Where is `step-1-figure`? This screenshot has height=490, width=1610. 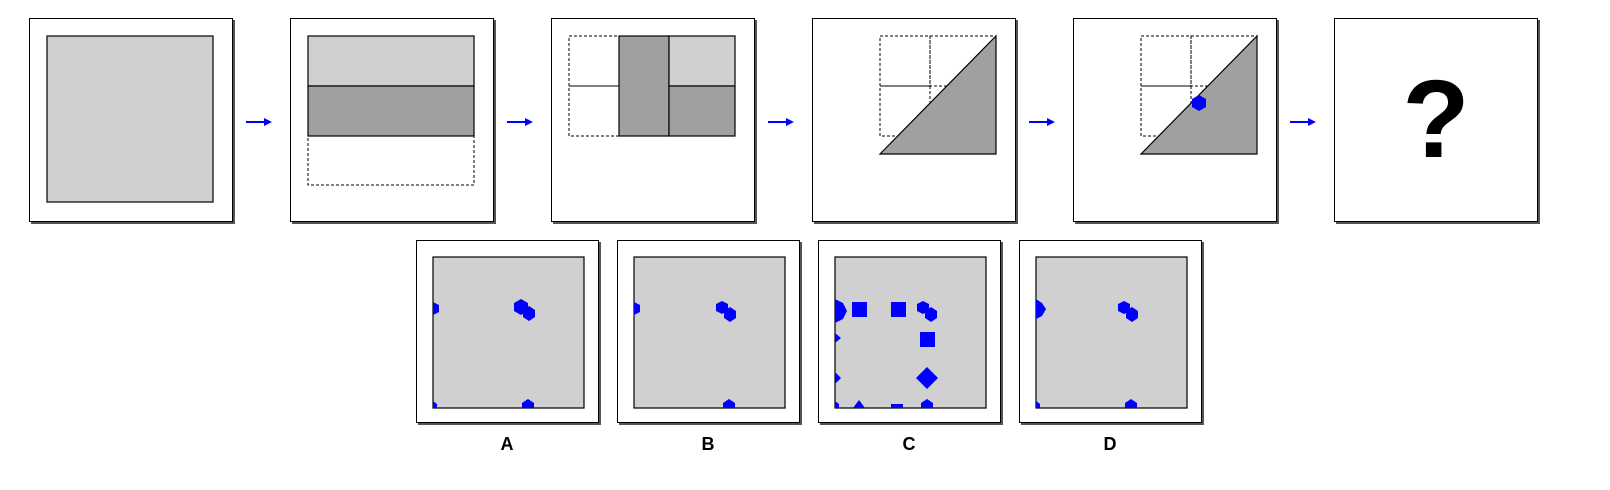
step-1-figure is located at coordinates (130, 119).